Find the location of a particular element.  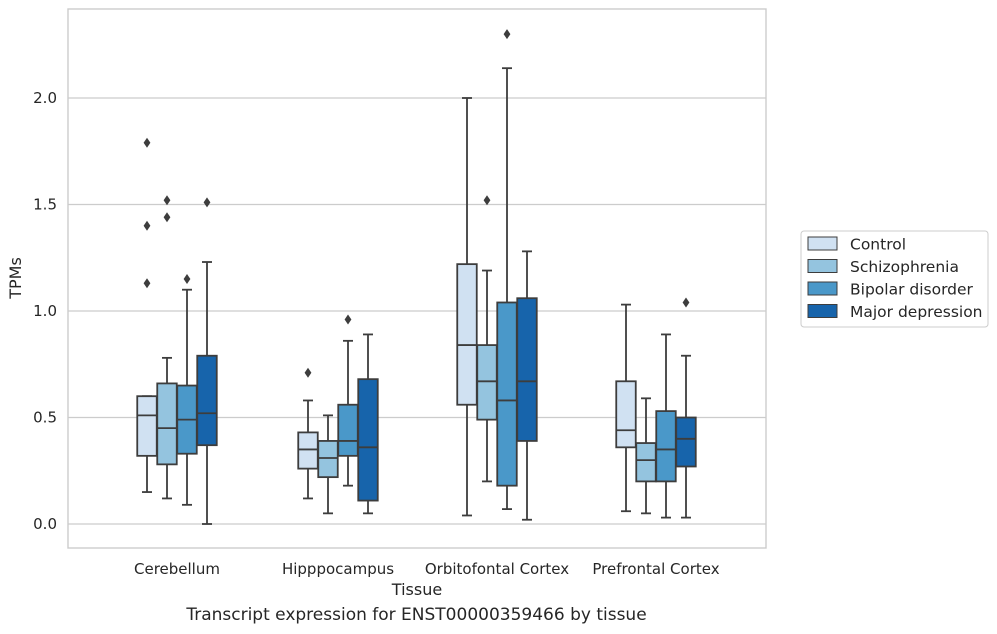

x-tick-label: Hipppocampus is located at coordinates (338, 569).